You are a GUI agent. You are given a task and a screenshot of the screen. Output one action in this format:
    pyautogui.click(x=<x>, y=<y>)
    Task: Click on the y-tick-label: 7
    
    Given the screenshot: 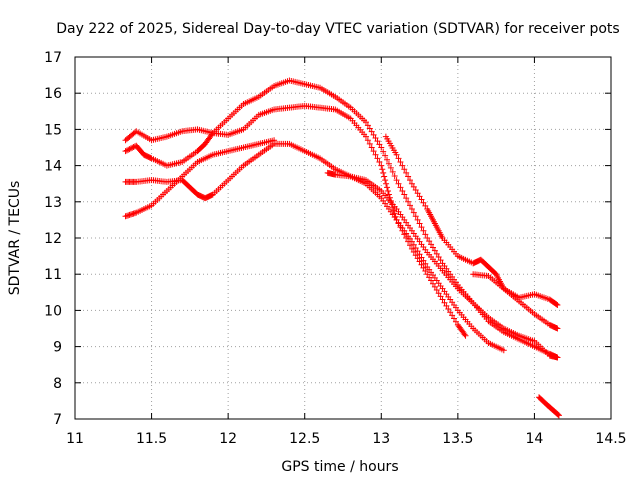 What is the action you would take?
    pyautogui.click(x=57, y=420)
    